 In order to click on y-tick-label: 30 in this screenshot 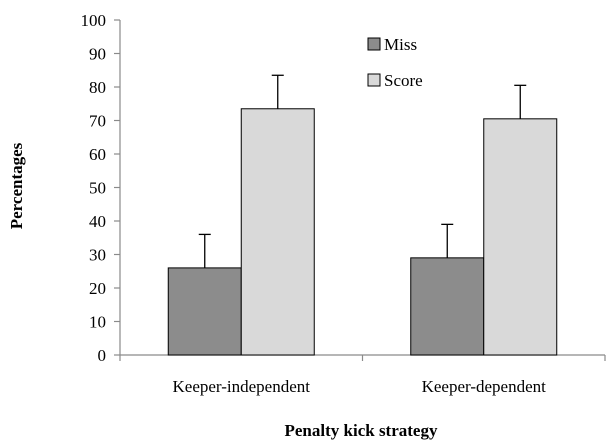, I will do `click(97, 255)`.